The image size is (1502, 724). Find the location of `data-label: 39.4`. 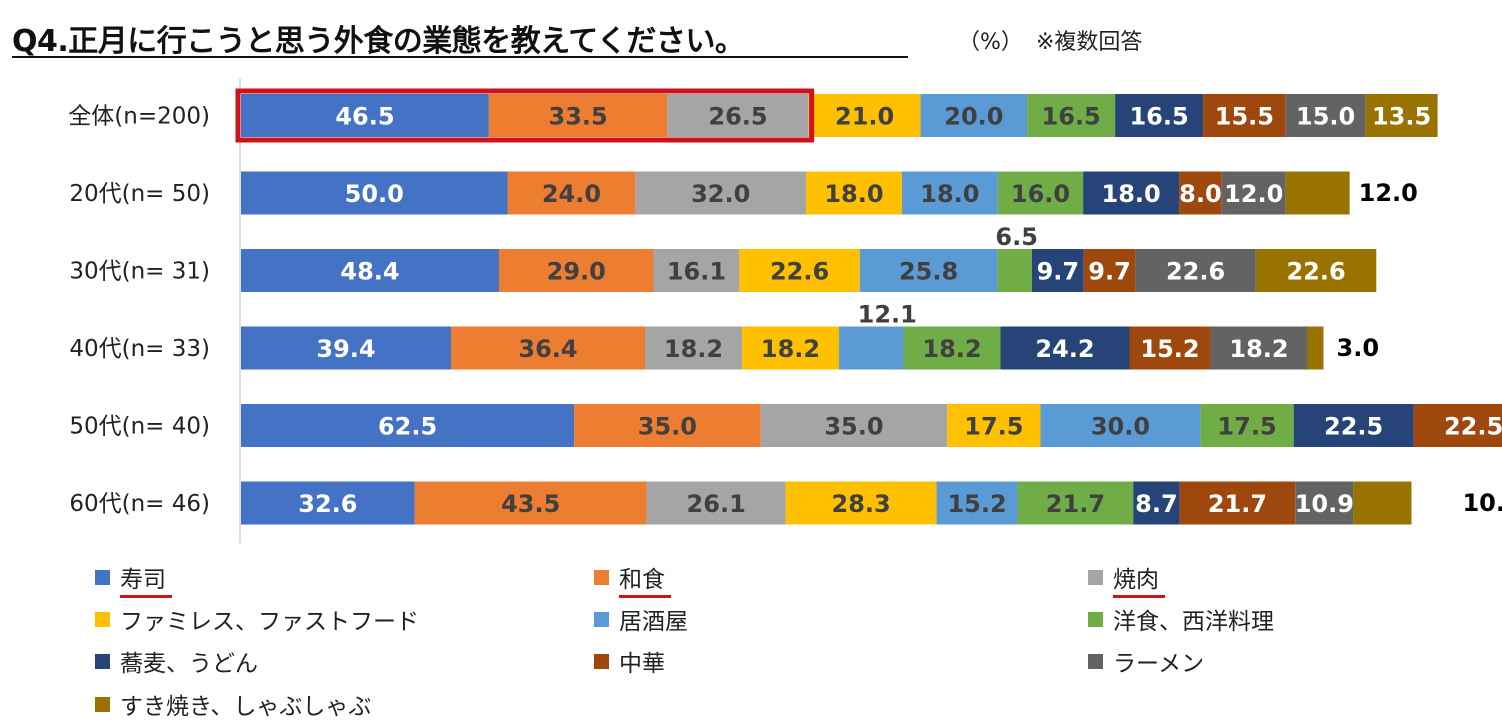

data-label: 39.4 is located at coordinates (345, 349).